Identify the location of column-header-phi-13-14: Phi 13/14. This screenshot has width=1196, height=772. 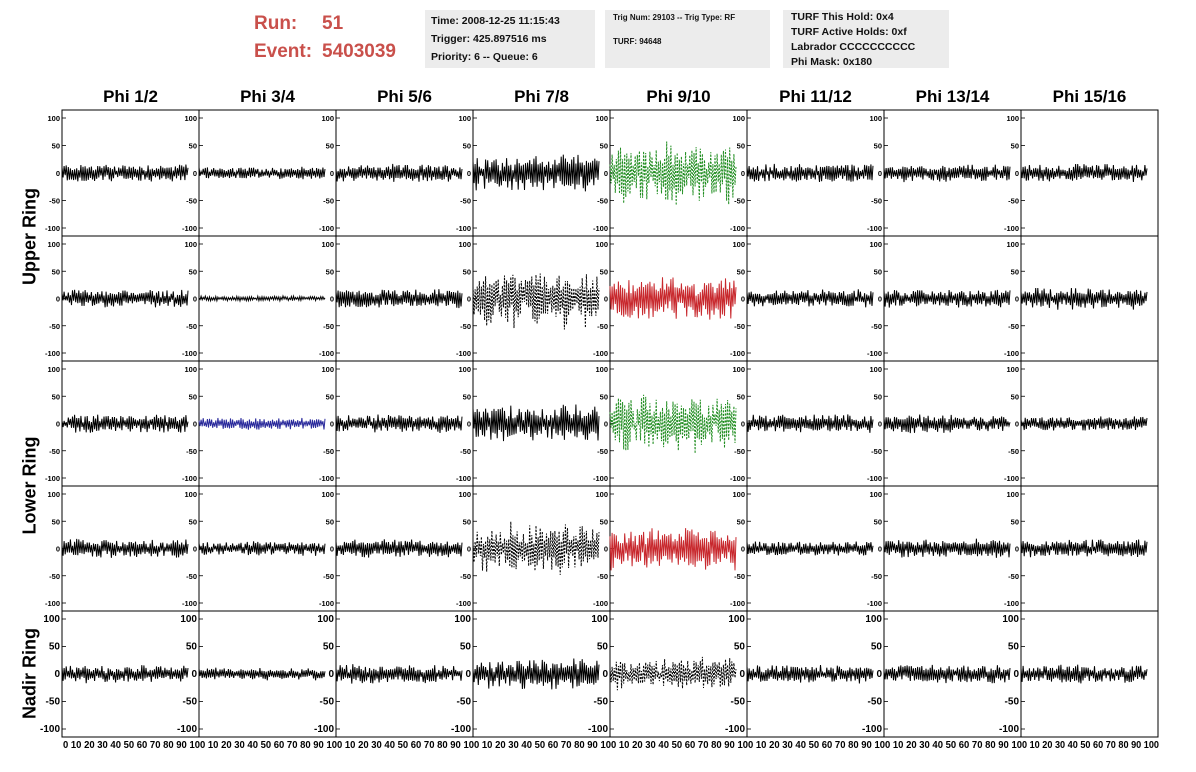
(952, 96).